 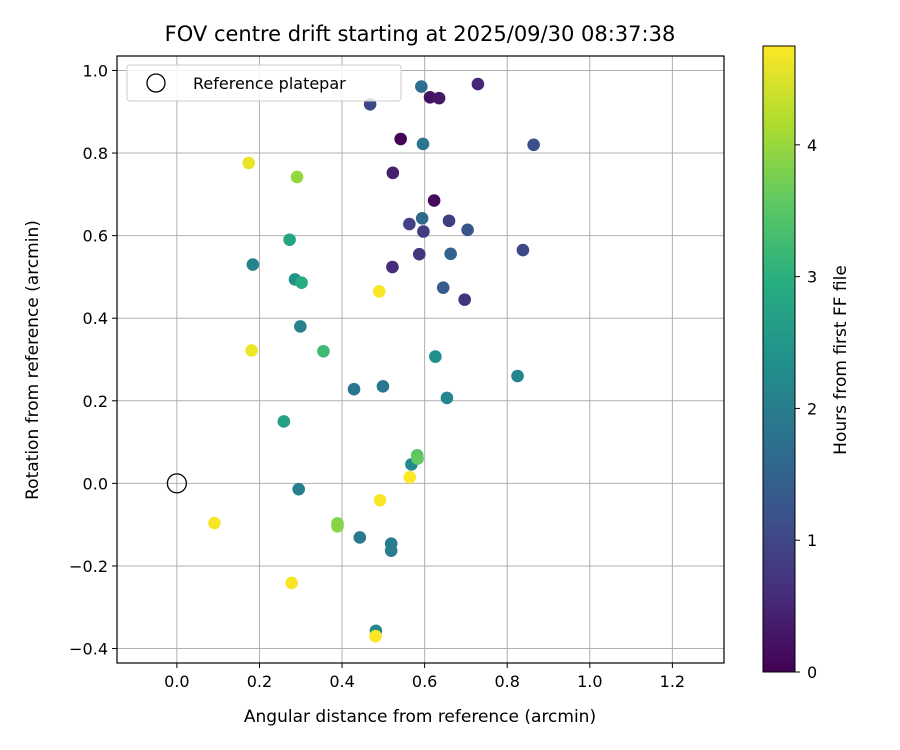 What do you see at coordinates (88, 566) in the screenshot?
I see `y-tick-label: −0.2` at bounding box center [88, 566].